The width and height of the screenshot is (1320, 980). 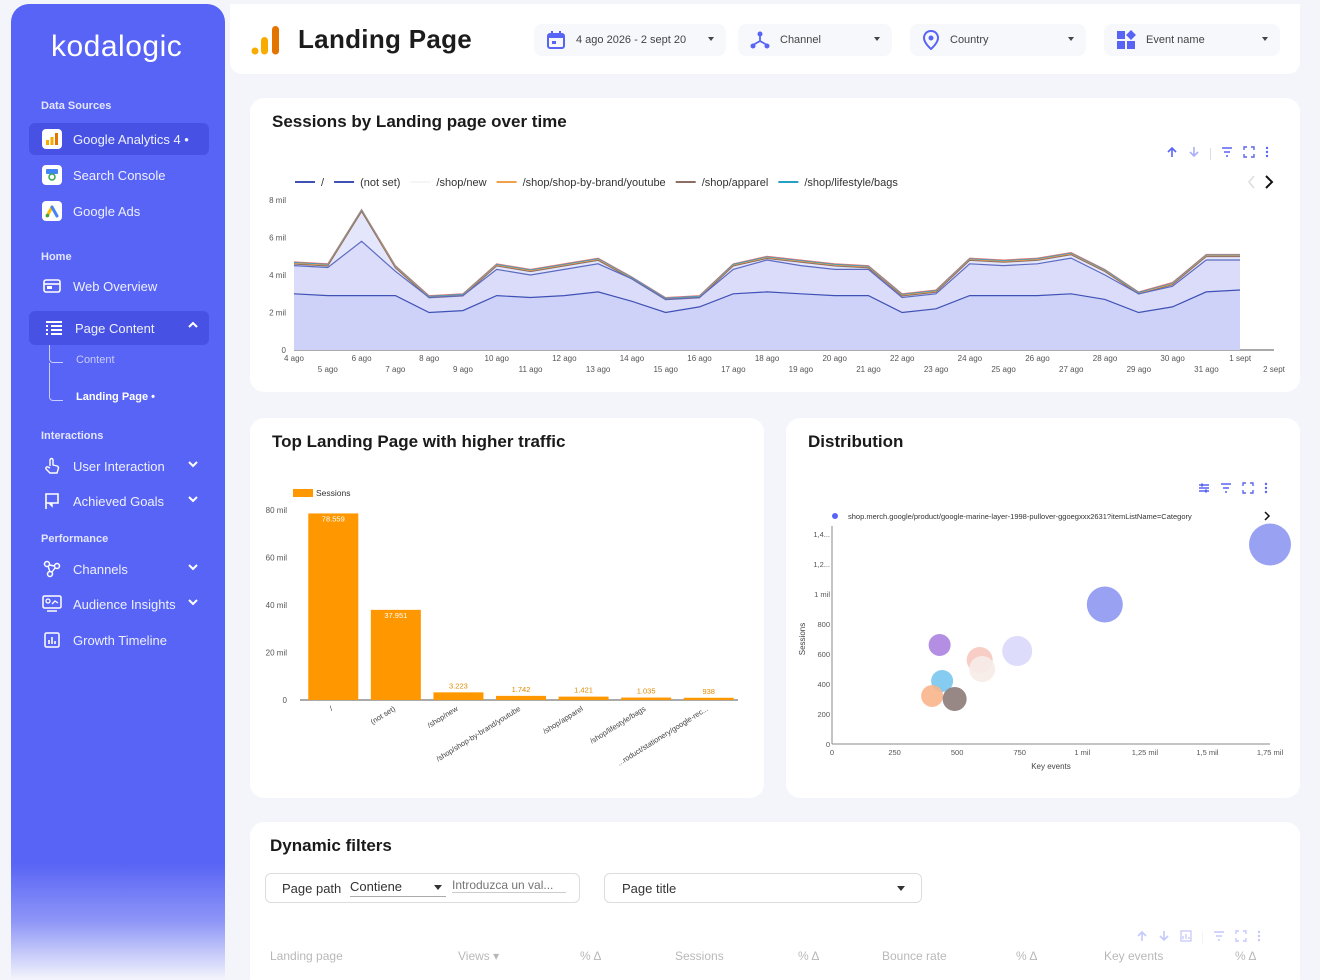 What do you see at coordinates (52, 286) in the screenshot?
I see `window-icon` at bounding box center [52, 286].